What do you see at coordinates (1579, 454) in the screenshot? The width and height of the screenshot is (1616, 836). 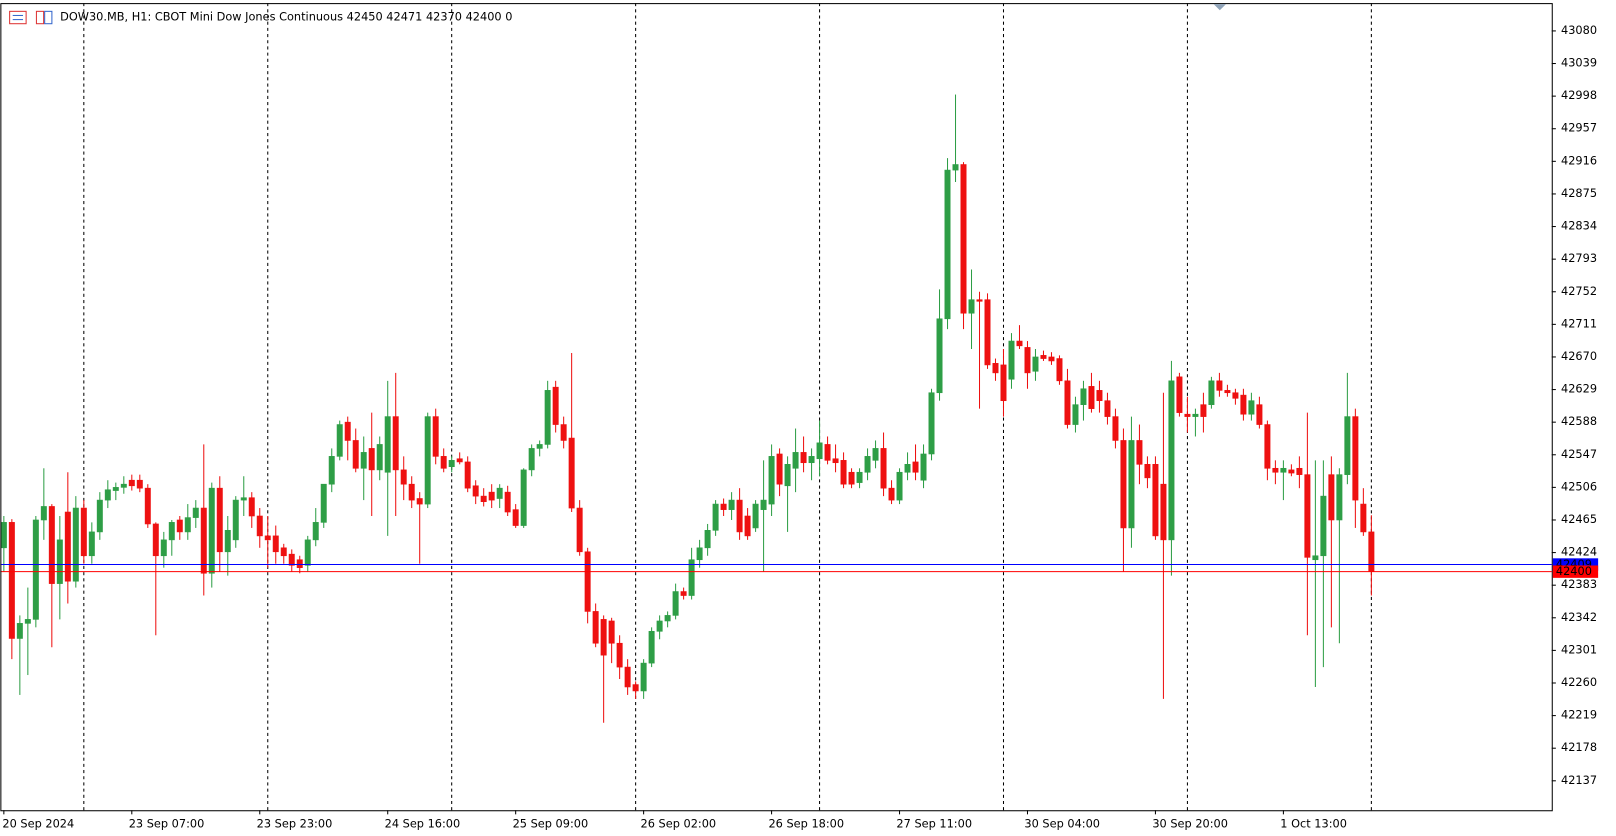 I see `y-tick-label: 42547` at bounding box center [1579, 454].